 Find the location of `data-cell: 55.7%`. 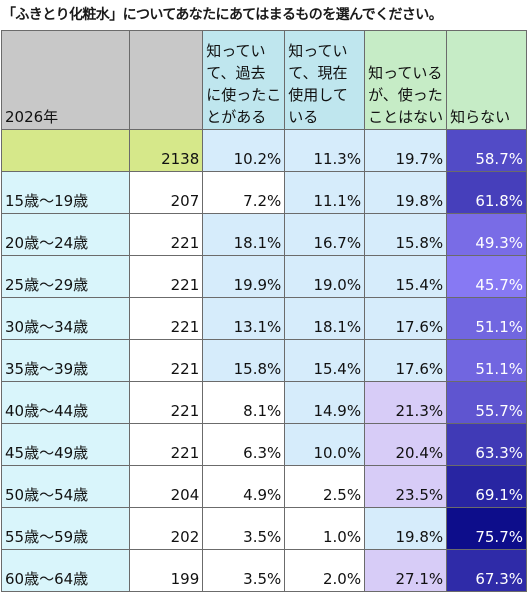

data-cell: 55.7% is located at coordinates (486, 402).